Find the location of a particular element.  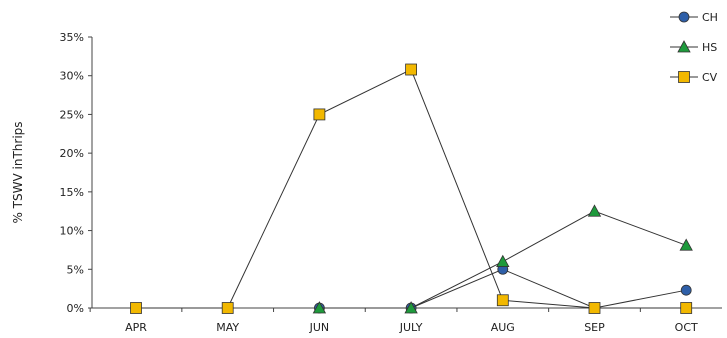

y-tick-label: 30% is located at coordinates (72, 76).